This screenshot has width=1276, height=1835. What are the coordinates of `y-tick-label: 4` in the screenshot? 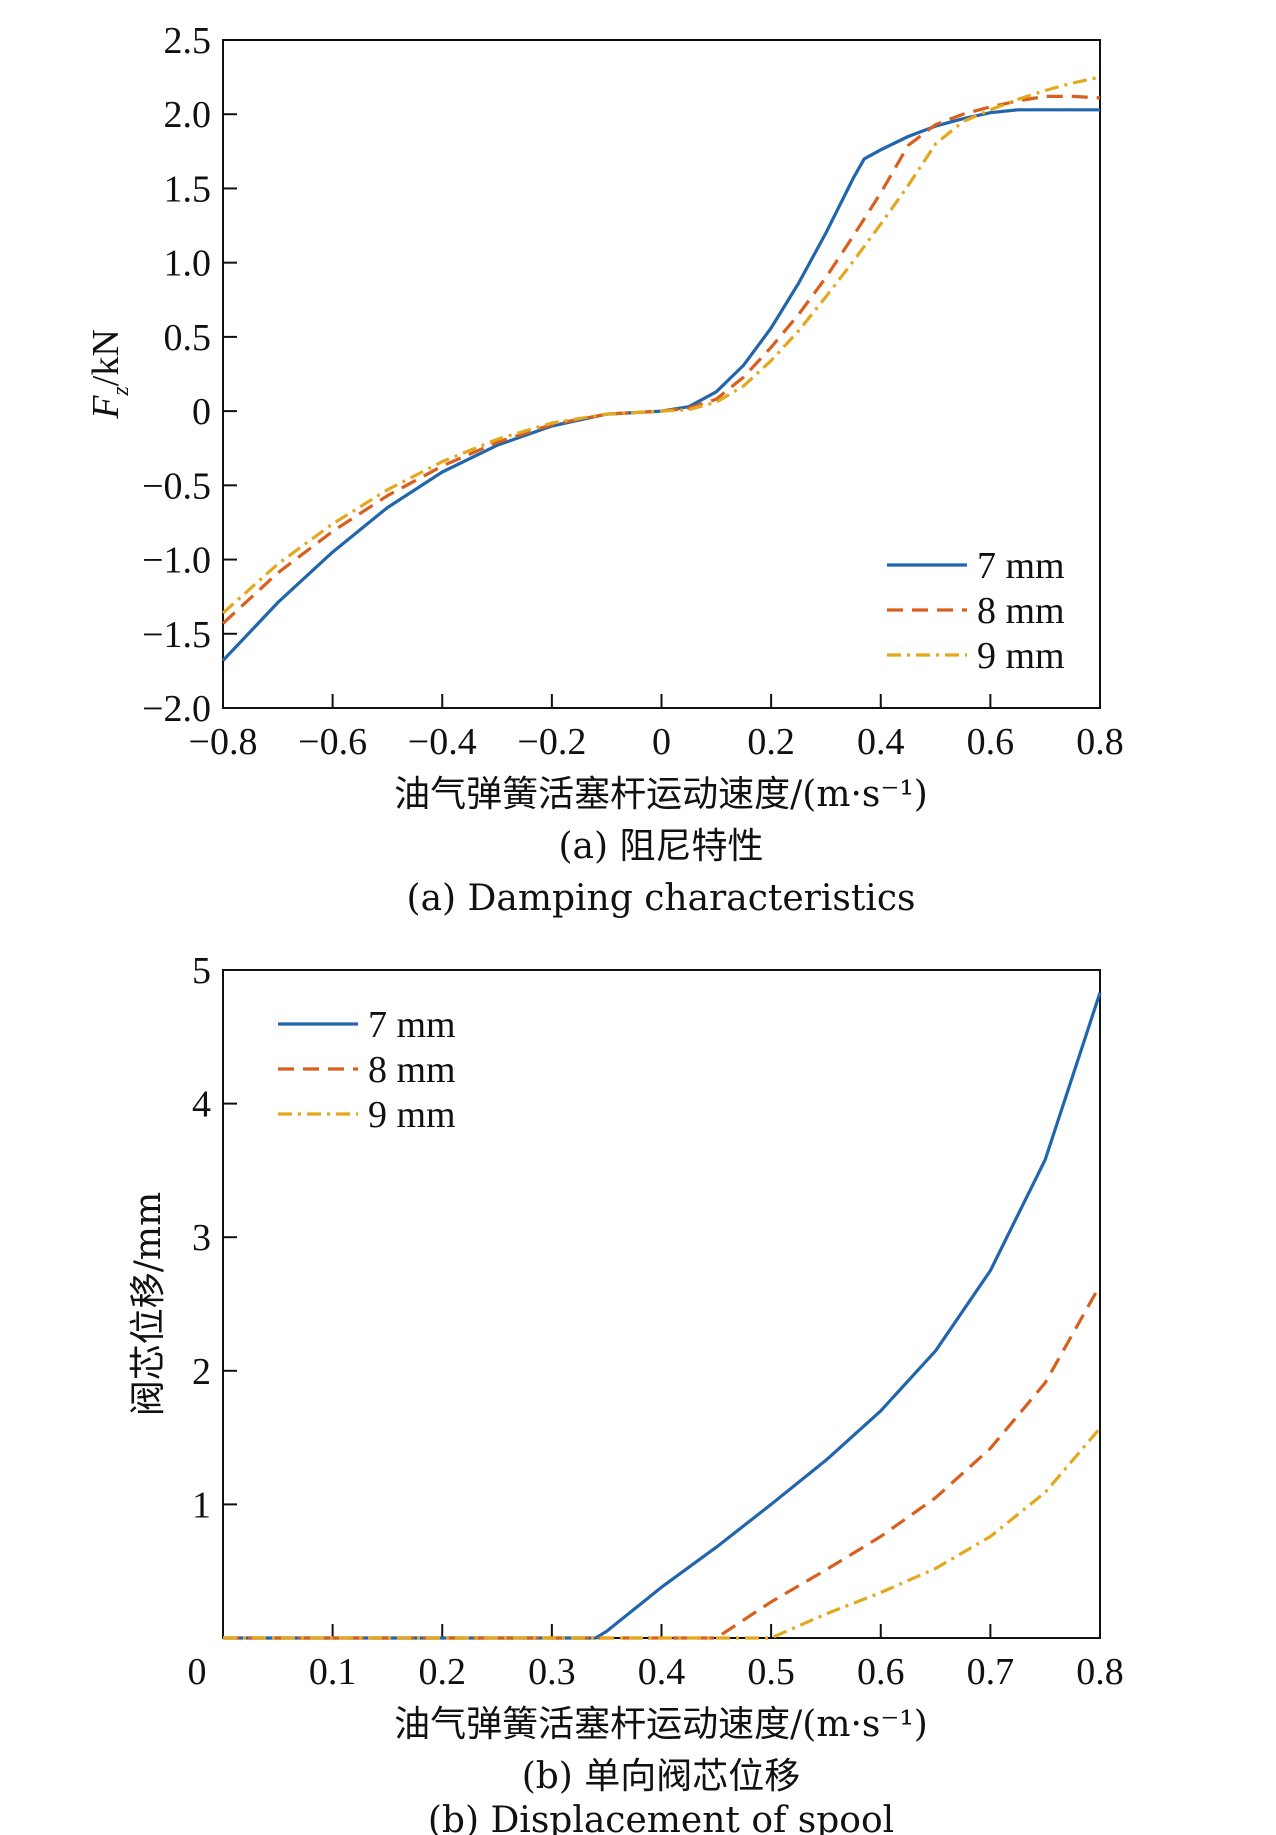 It's located at (201, 1105).